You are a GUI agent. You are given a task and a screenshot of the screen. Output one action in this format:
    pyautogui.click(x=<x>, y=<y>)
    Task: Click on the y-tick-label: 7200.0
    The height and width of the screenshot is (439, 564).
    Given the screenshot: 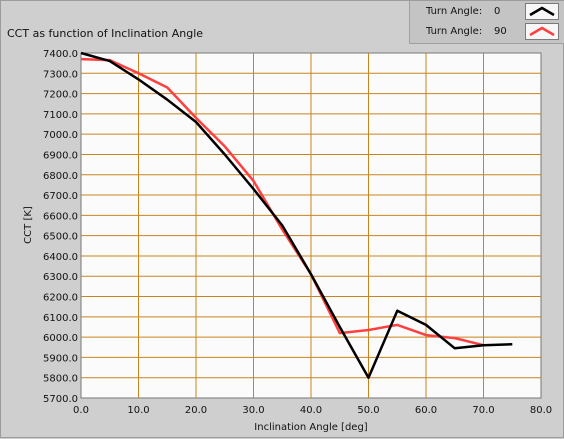 What is the action you would take?
    pyautogui.click(x=60, y=95)
    